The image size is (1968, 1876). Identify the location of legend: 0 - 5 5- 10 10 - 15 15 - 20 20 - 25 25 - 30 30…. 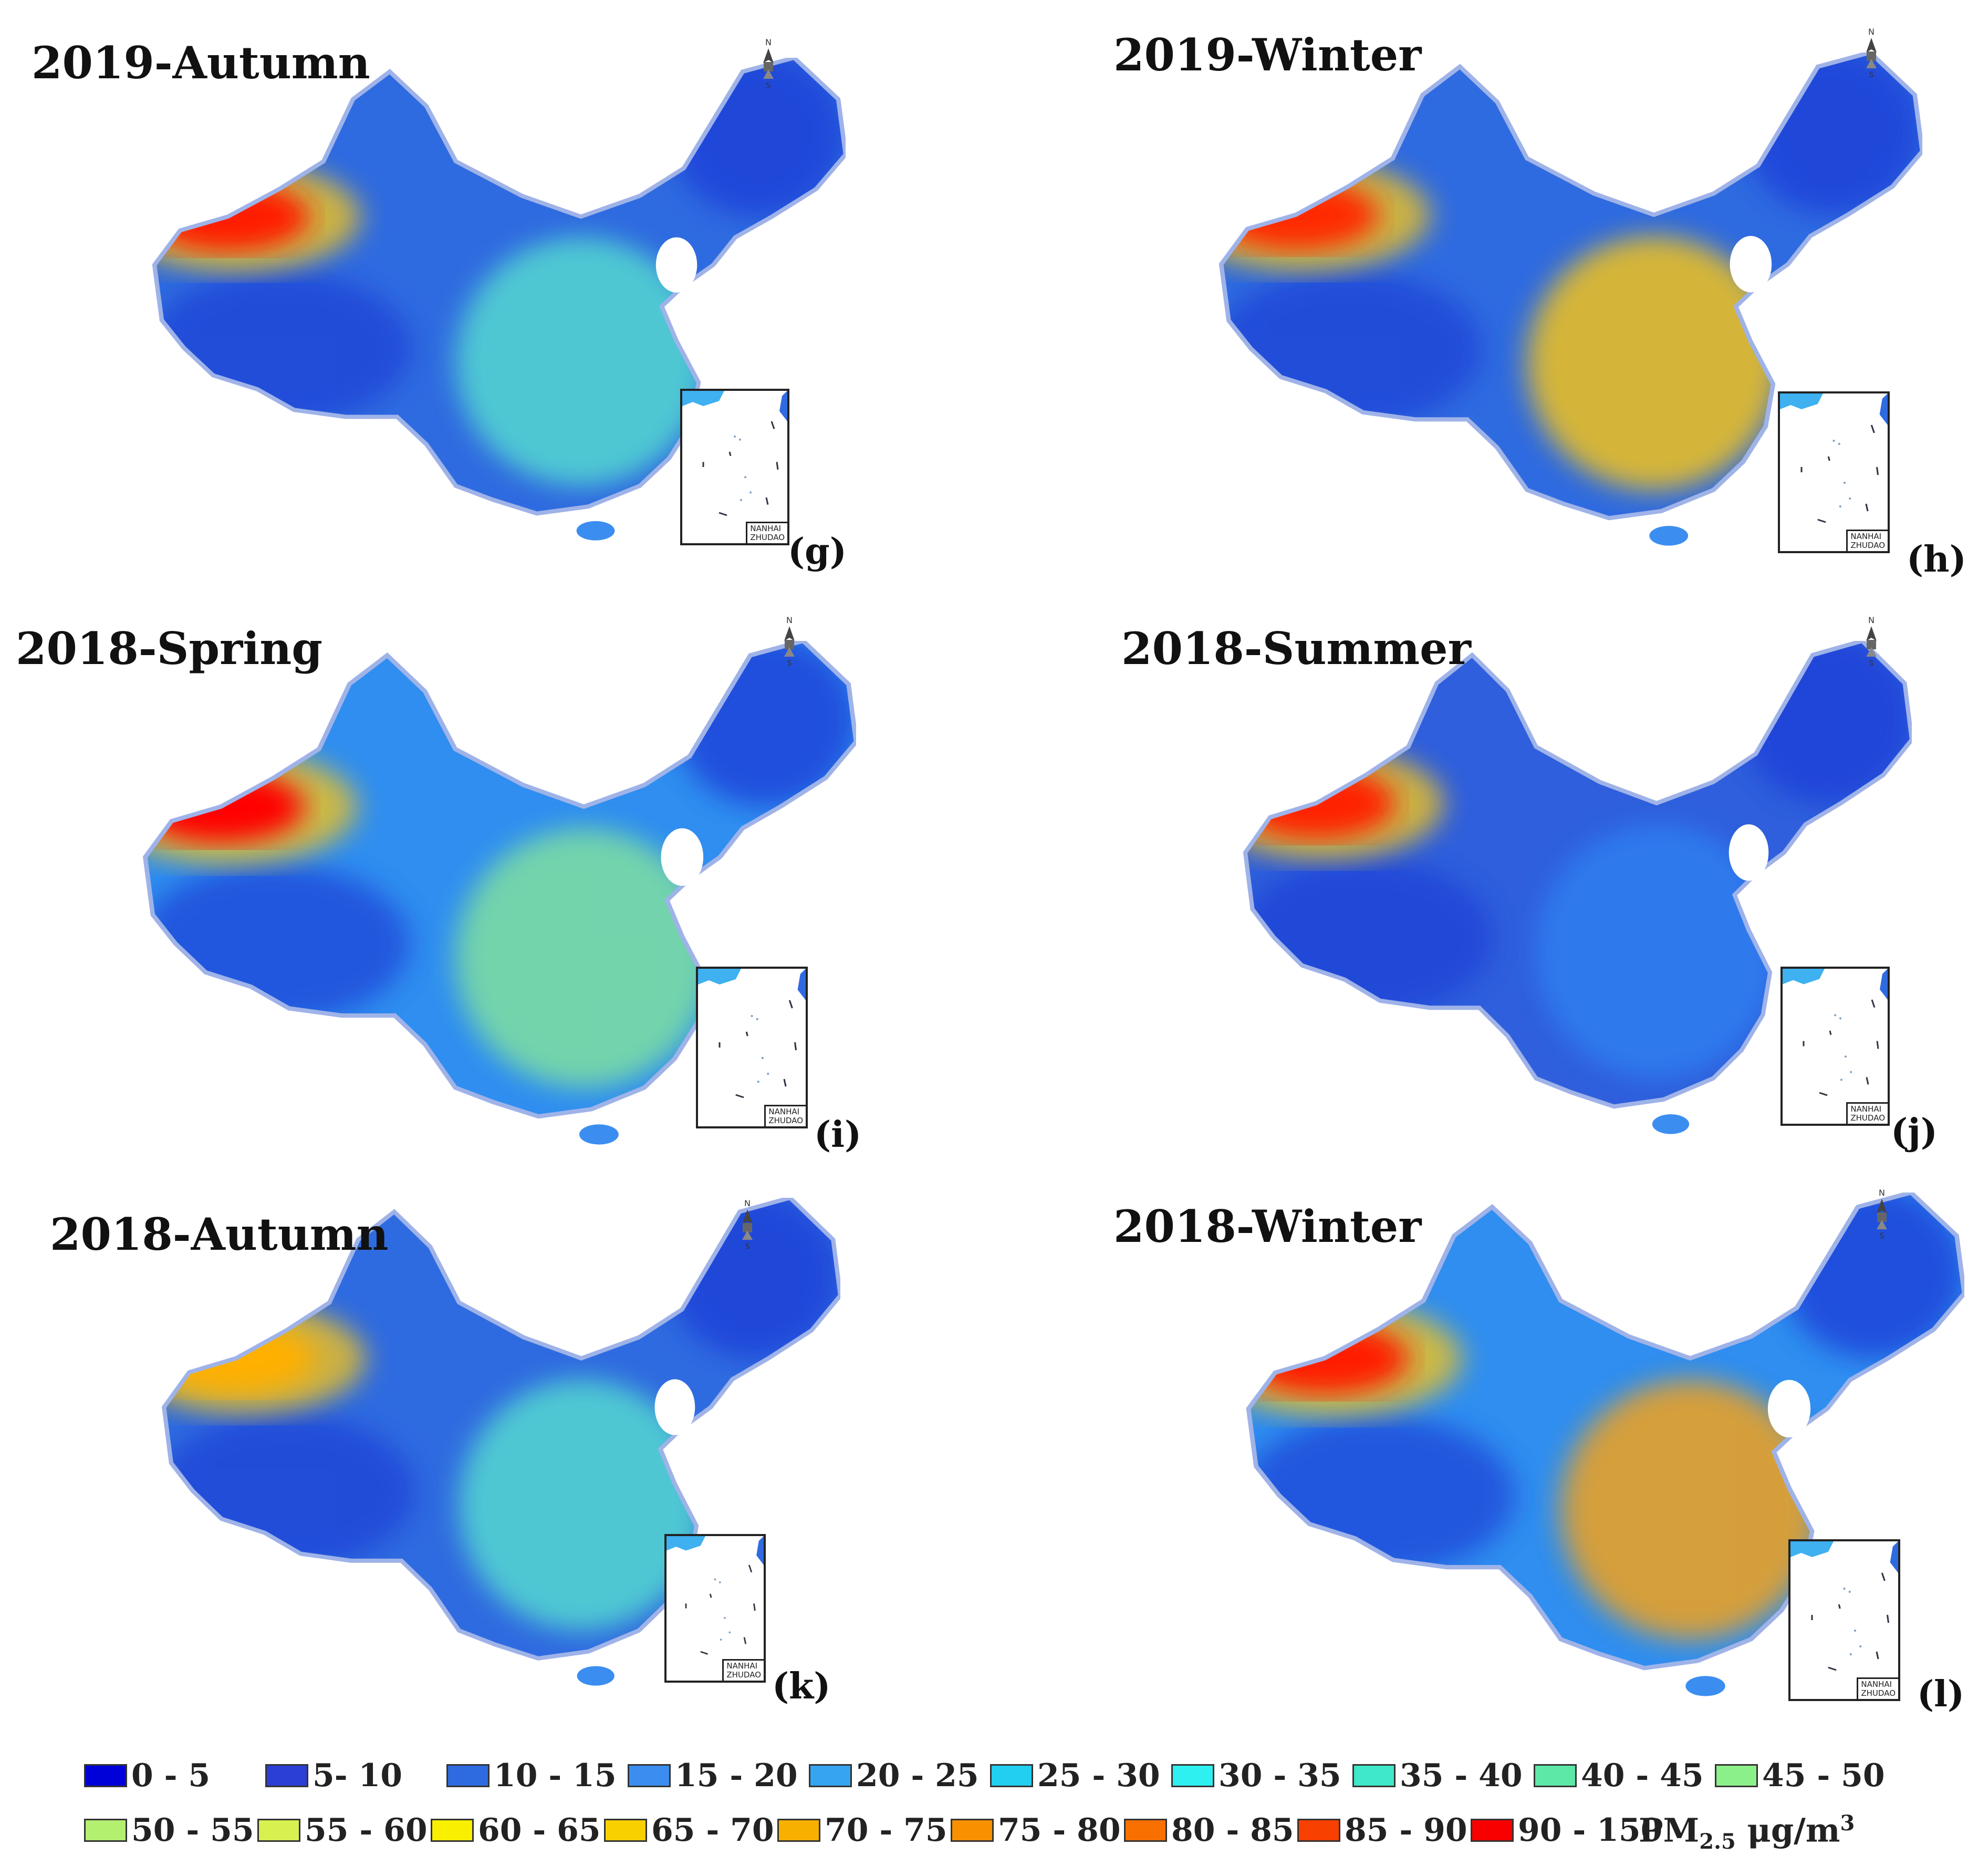
(1003, 1807).